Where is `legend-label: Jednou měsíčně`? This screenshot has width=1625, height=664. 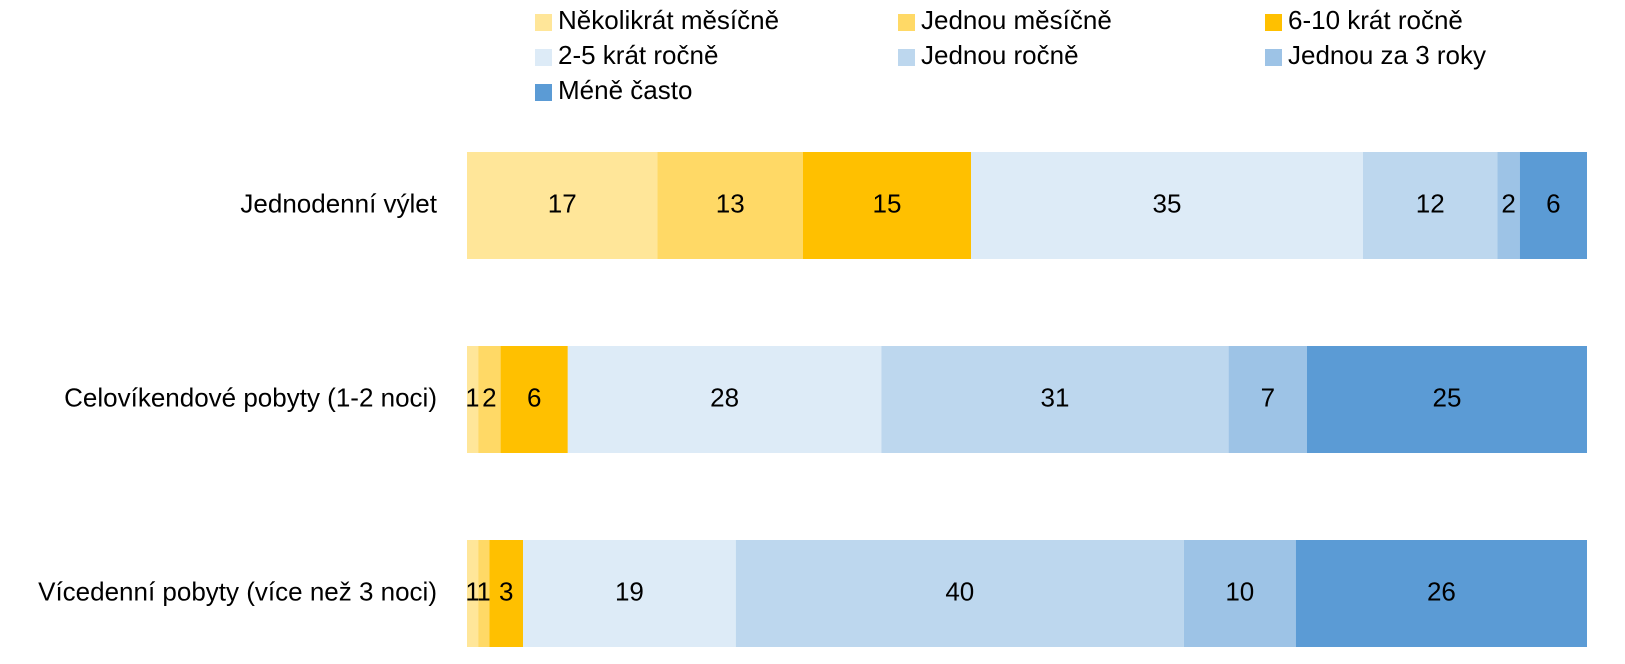
legend-label: Jednou měsíčně is located at coordinates (1016, 20).